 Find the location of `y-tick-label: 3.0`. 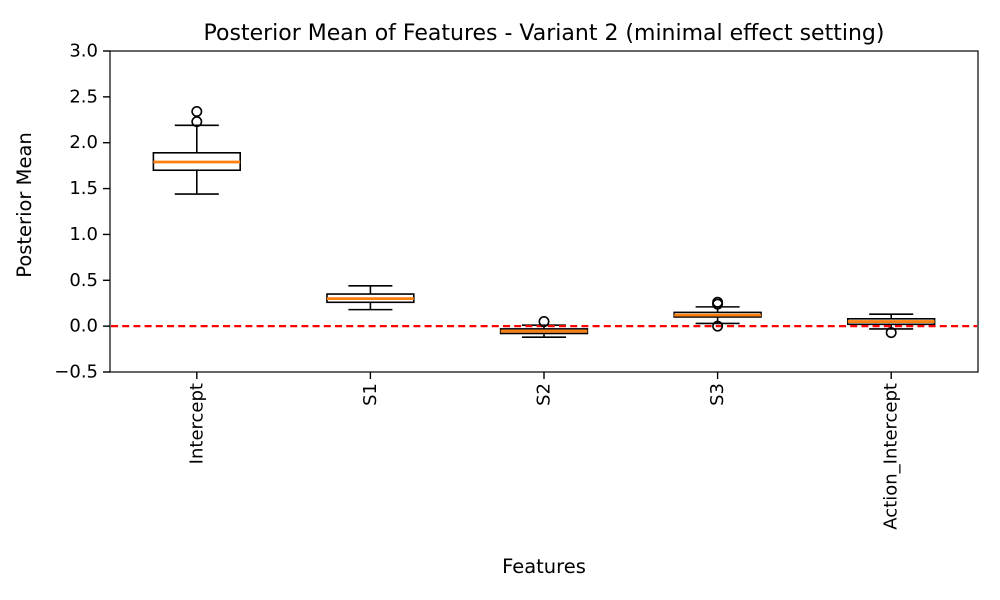

y-tick-label: 3.0 is located at coordinates (83, 51).